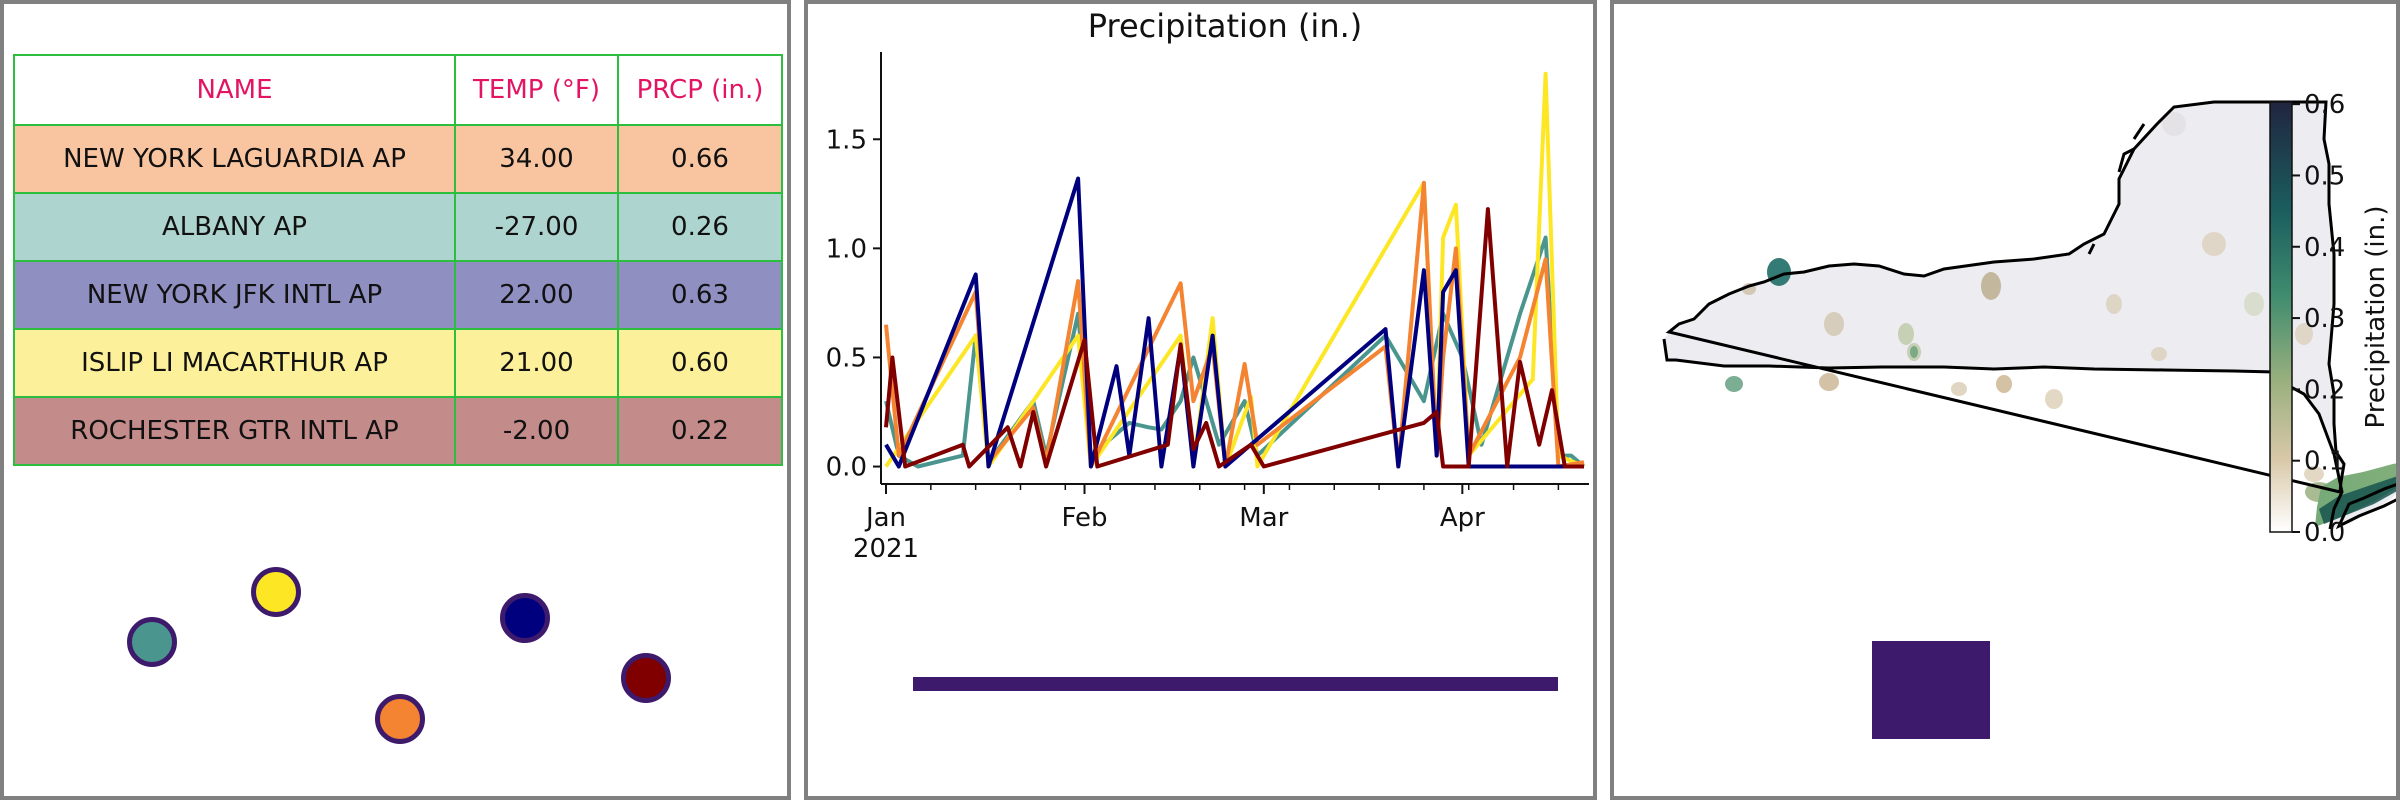  Describe the element at coordinates (234, 295) in the screenshot. I see `station-name-cell: NEW YORK JFK INTL AP` at that location.